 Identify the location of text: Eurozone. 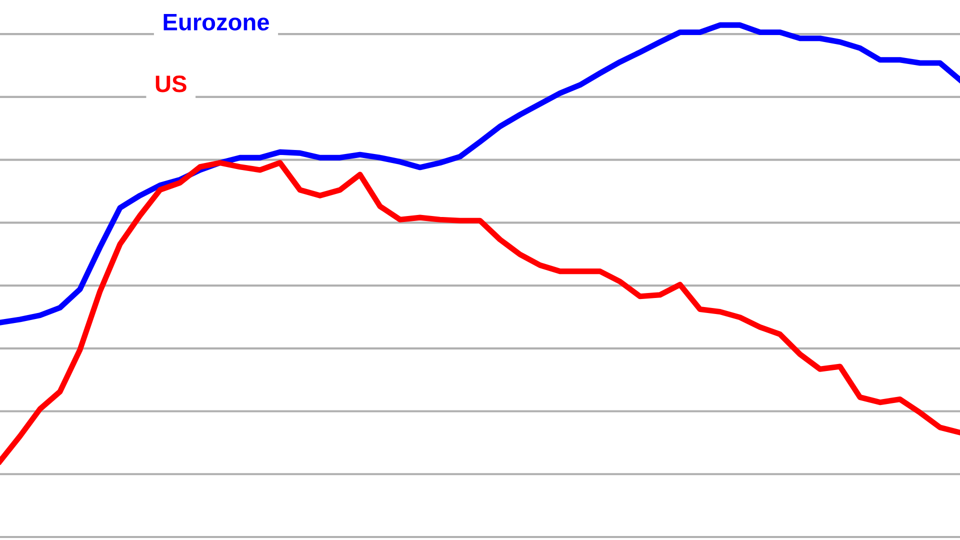
(216, 22).